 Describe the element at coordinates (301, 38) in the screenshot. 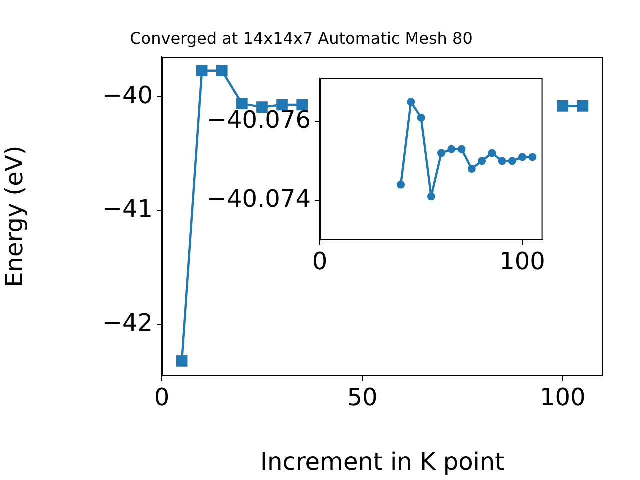

I see `chart-title: Converged at 14x14x7 Automatic Mesh 80` at that location.